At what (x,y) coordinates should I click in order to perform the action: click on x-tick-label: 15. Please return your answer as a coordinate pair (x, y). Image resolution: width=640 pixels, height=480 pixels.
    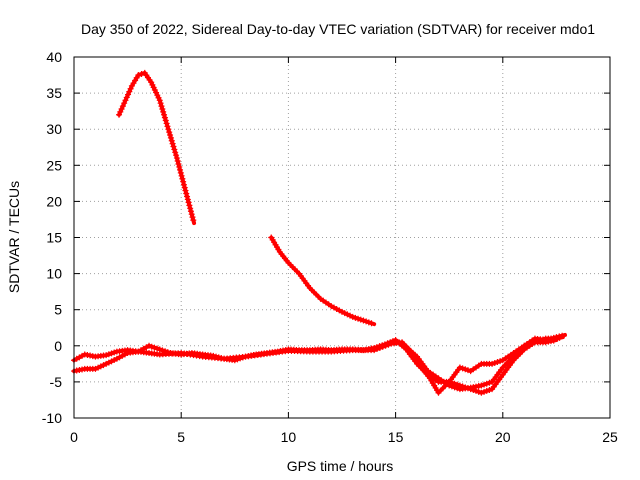
    Looking at the image, I should click on (396, 437).